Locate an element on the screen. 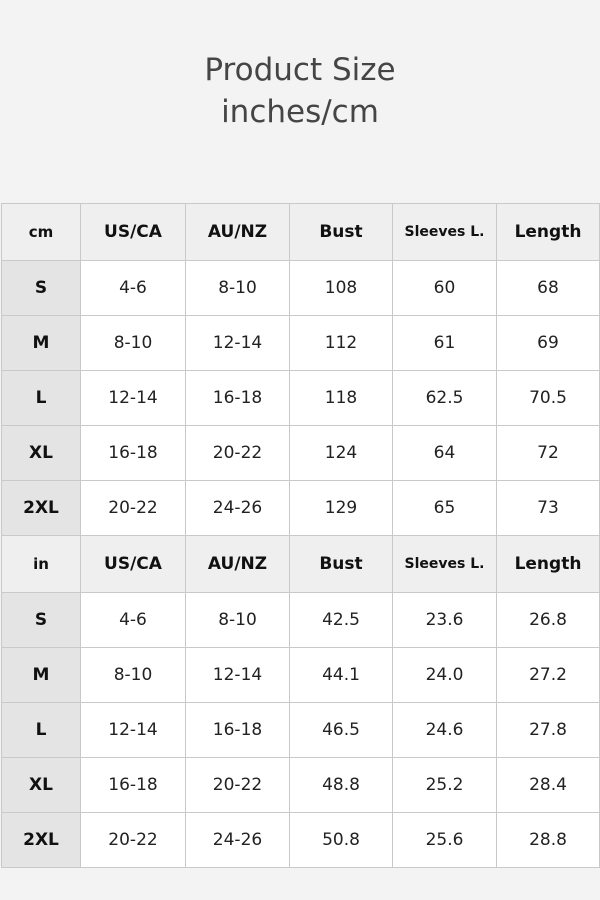  table-cell: 64 is located at coordinates (444, 453).